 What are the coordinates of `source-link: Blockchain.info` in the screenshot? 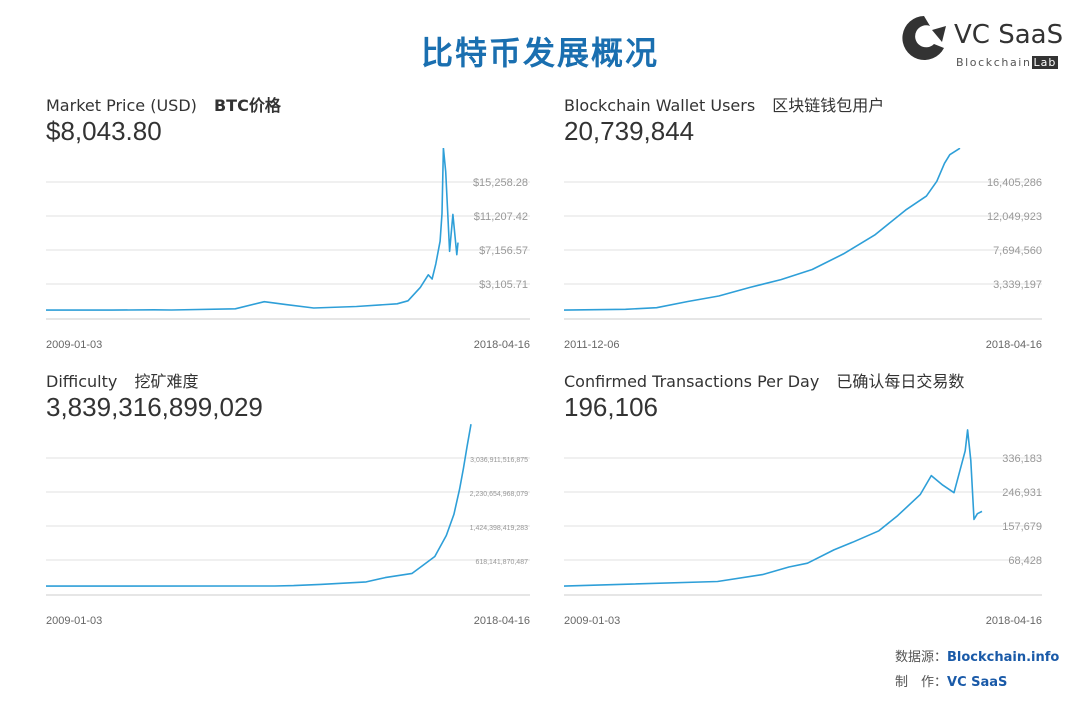 It's located at (1003, 657).